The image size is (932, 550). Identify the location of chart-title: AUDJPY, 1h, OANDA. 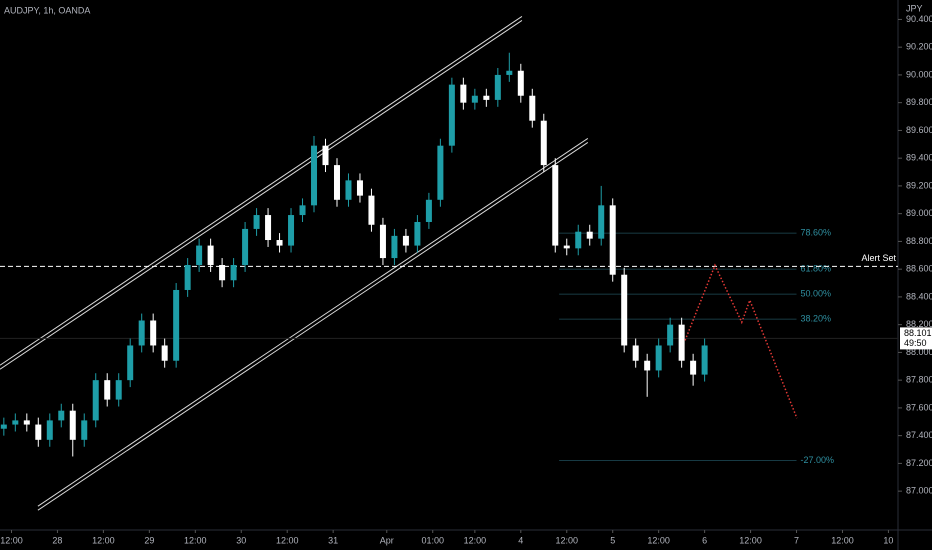
(47, 10).